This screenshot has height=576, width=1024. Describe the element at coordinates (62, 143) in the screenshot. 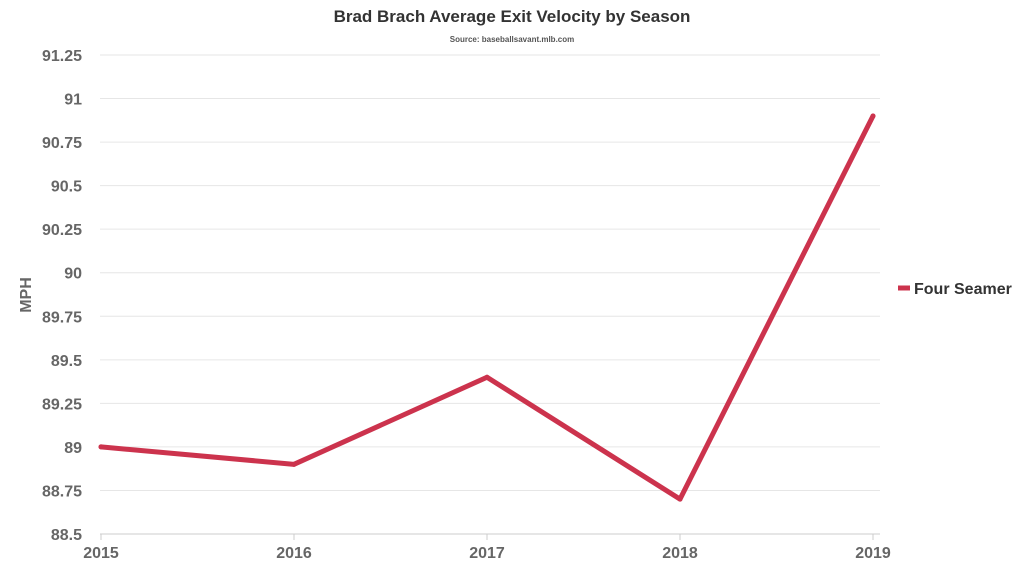

I see `y-tick-label: 90.75` at that location.